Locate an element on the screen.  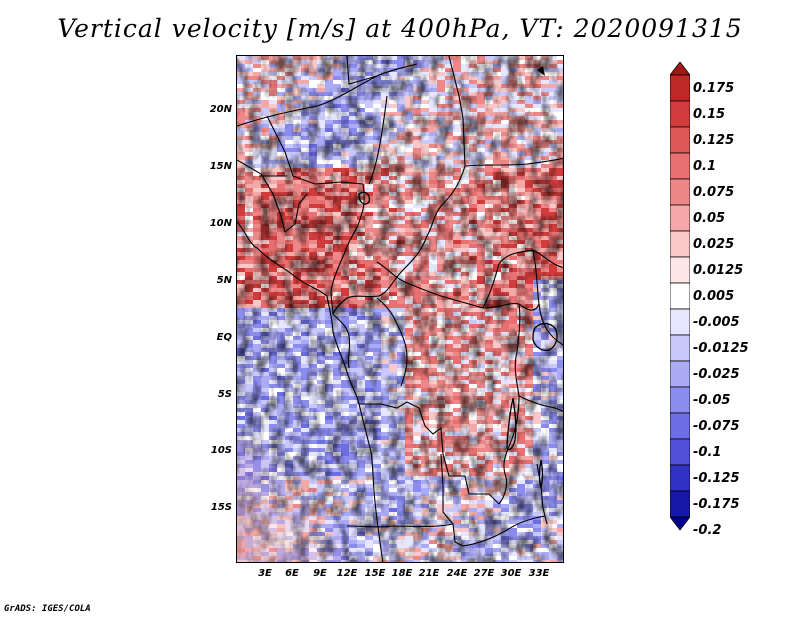
lon-label: 33E is located at coordinates (539, 573).